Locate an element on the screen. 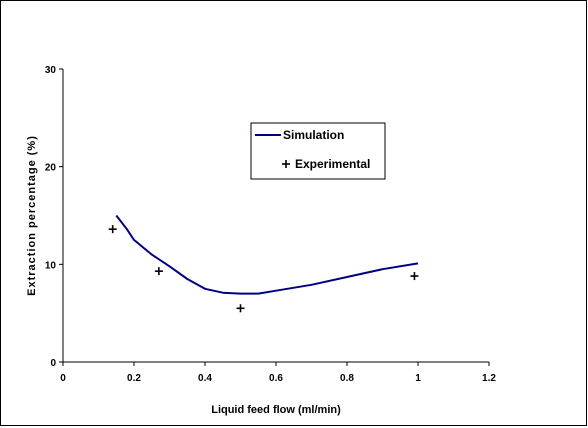 The width and height of the screenshot is (588, 428). y-tick-label: 30 is located at coordinates (51, 70).